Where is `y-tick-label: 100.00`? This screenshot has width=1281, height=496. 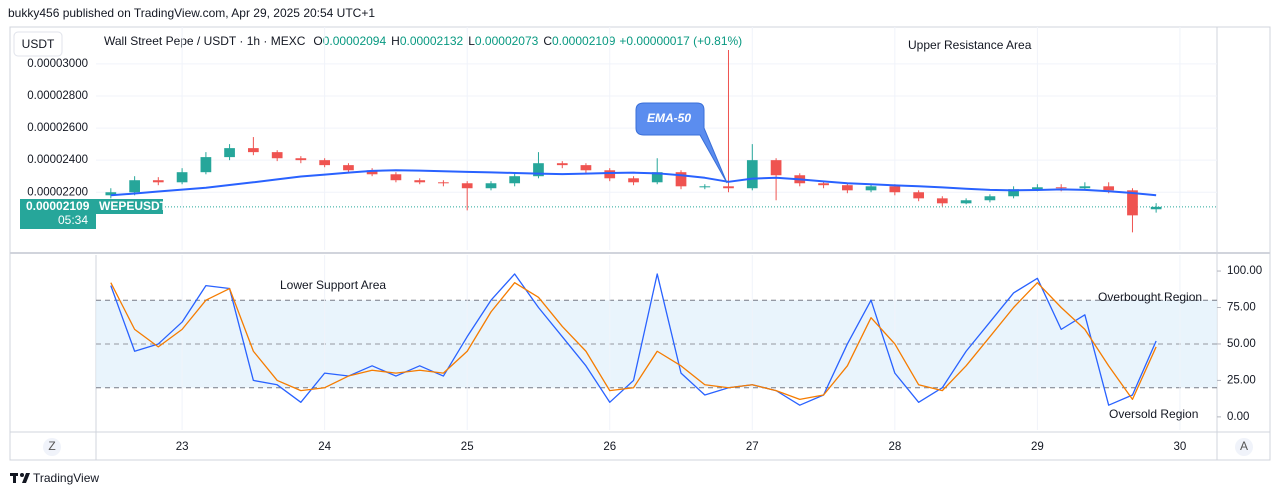
y-tick-label: 100.00 is located at coordinates (1244, 271).